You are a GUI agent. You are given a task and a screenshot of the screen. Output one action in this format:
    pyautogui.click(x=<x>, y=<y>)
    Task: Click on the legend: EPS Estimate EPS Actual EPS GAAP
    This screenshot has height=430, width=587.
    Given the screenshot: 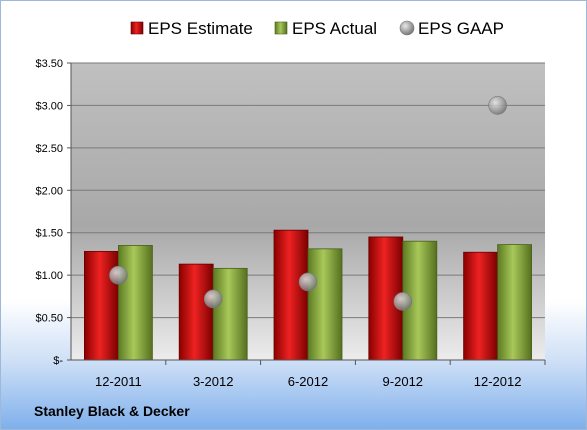 What is the action you would take?
    pyautogui.click(x=317, y=28)
    